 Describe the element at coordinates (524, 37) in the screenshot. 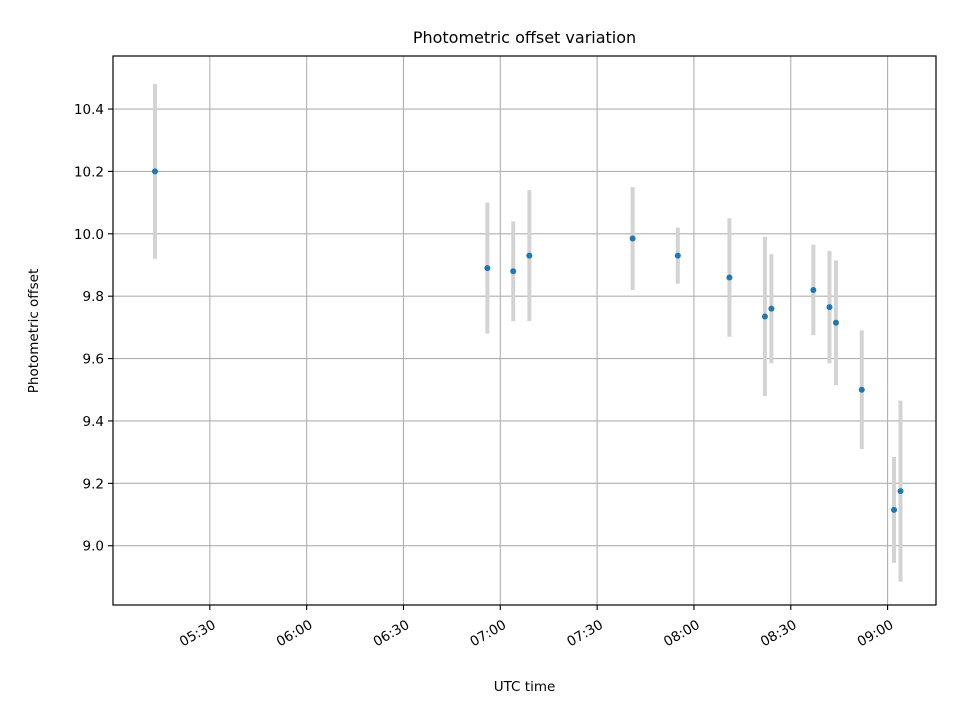

I see `chart-title: Photometric offset variation` at that location.